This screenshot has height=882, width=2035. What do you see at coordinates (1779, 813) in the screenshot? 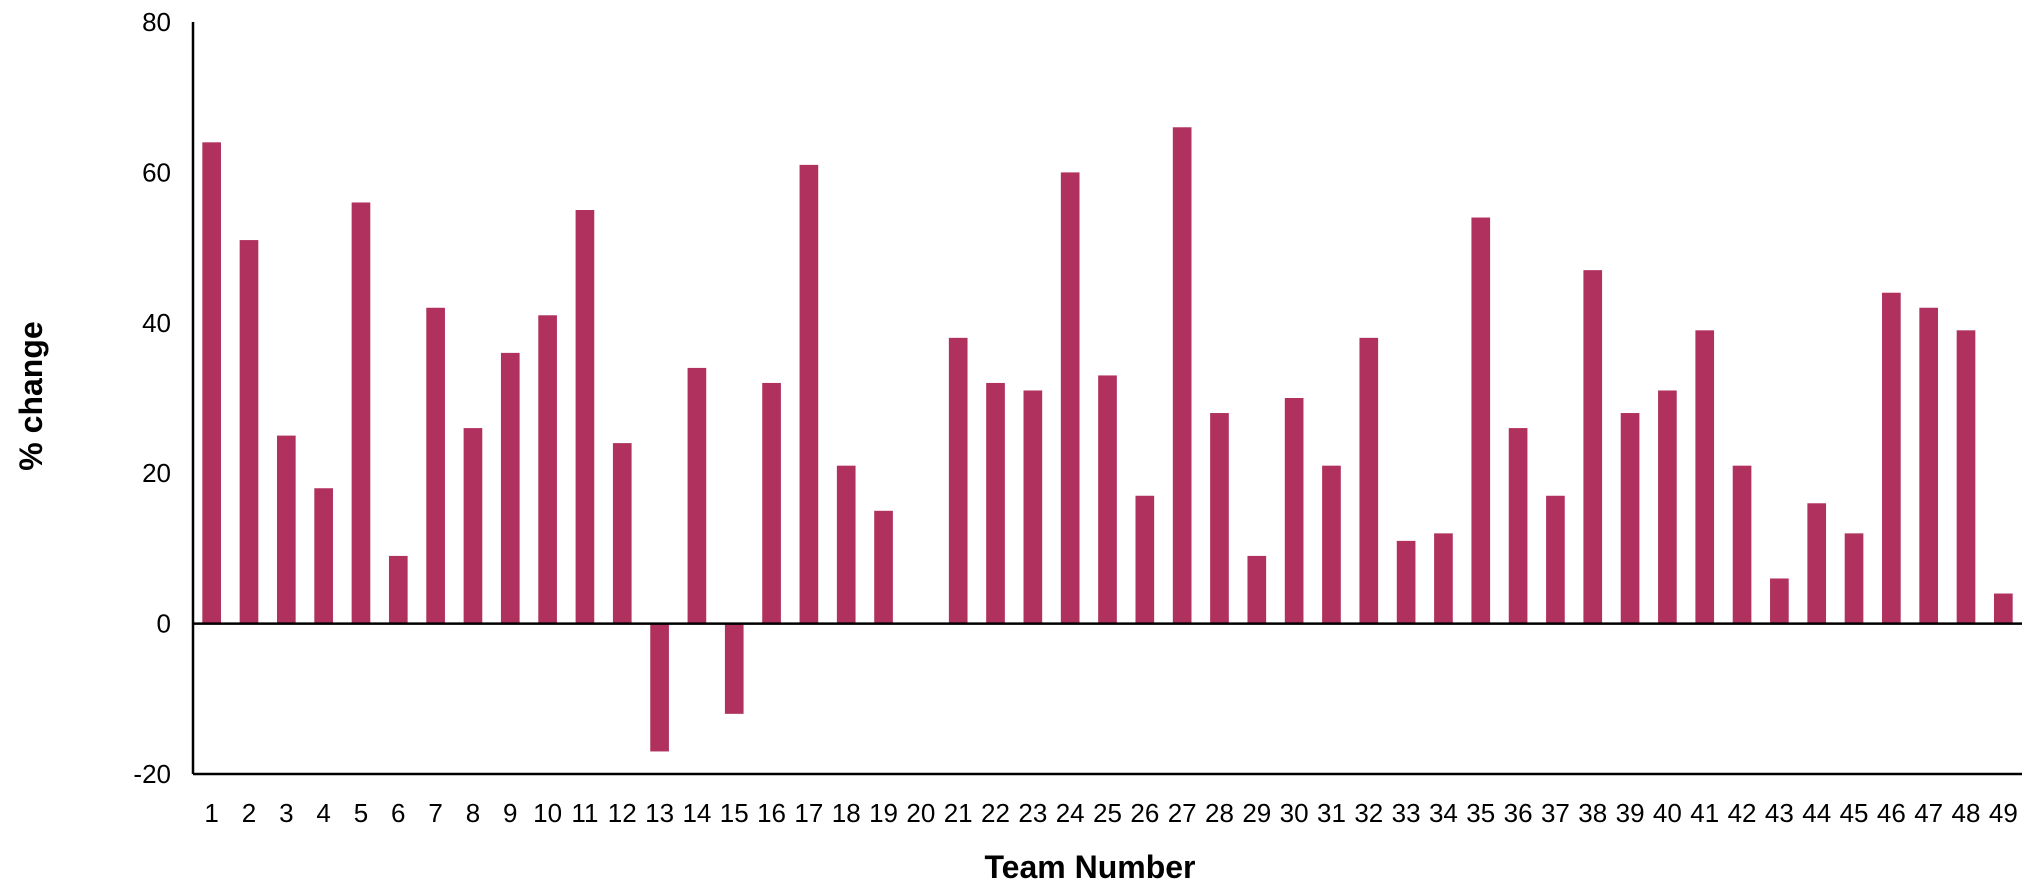
I see `x-tick-label: 43` at bounding box center [1779, 813].